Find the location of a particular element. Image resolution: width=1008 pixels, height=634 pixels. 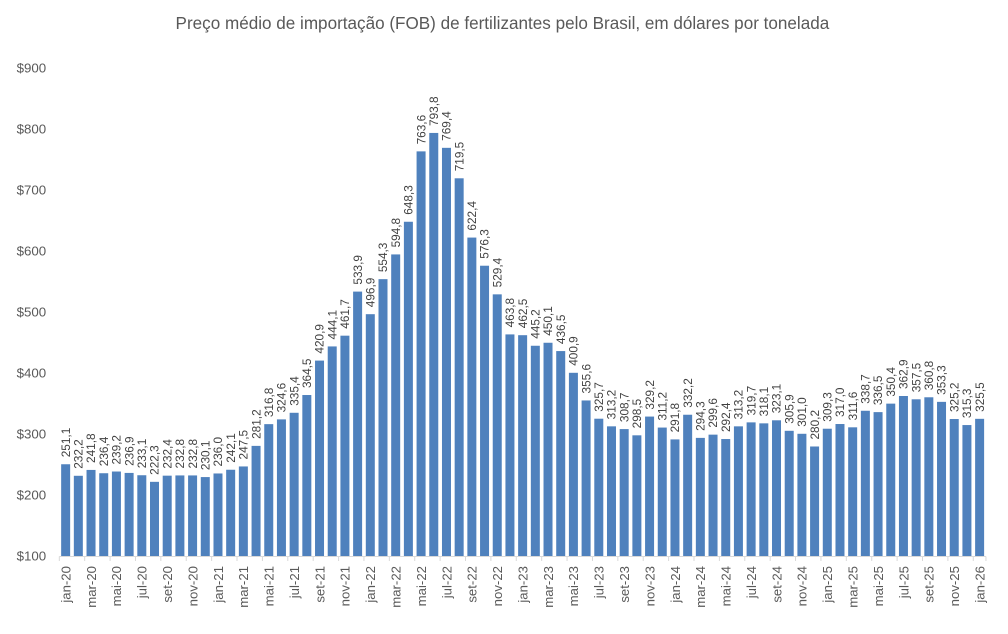

svg-text: 529,4 is located at coordinates (497, 272).